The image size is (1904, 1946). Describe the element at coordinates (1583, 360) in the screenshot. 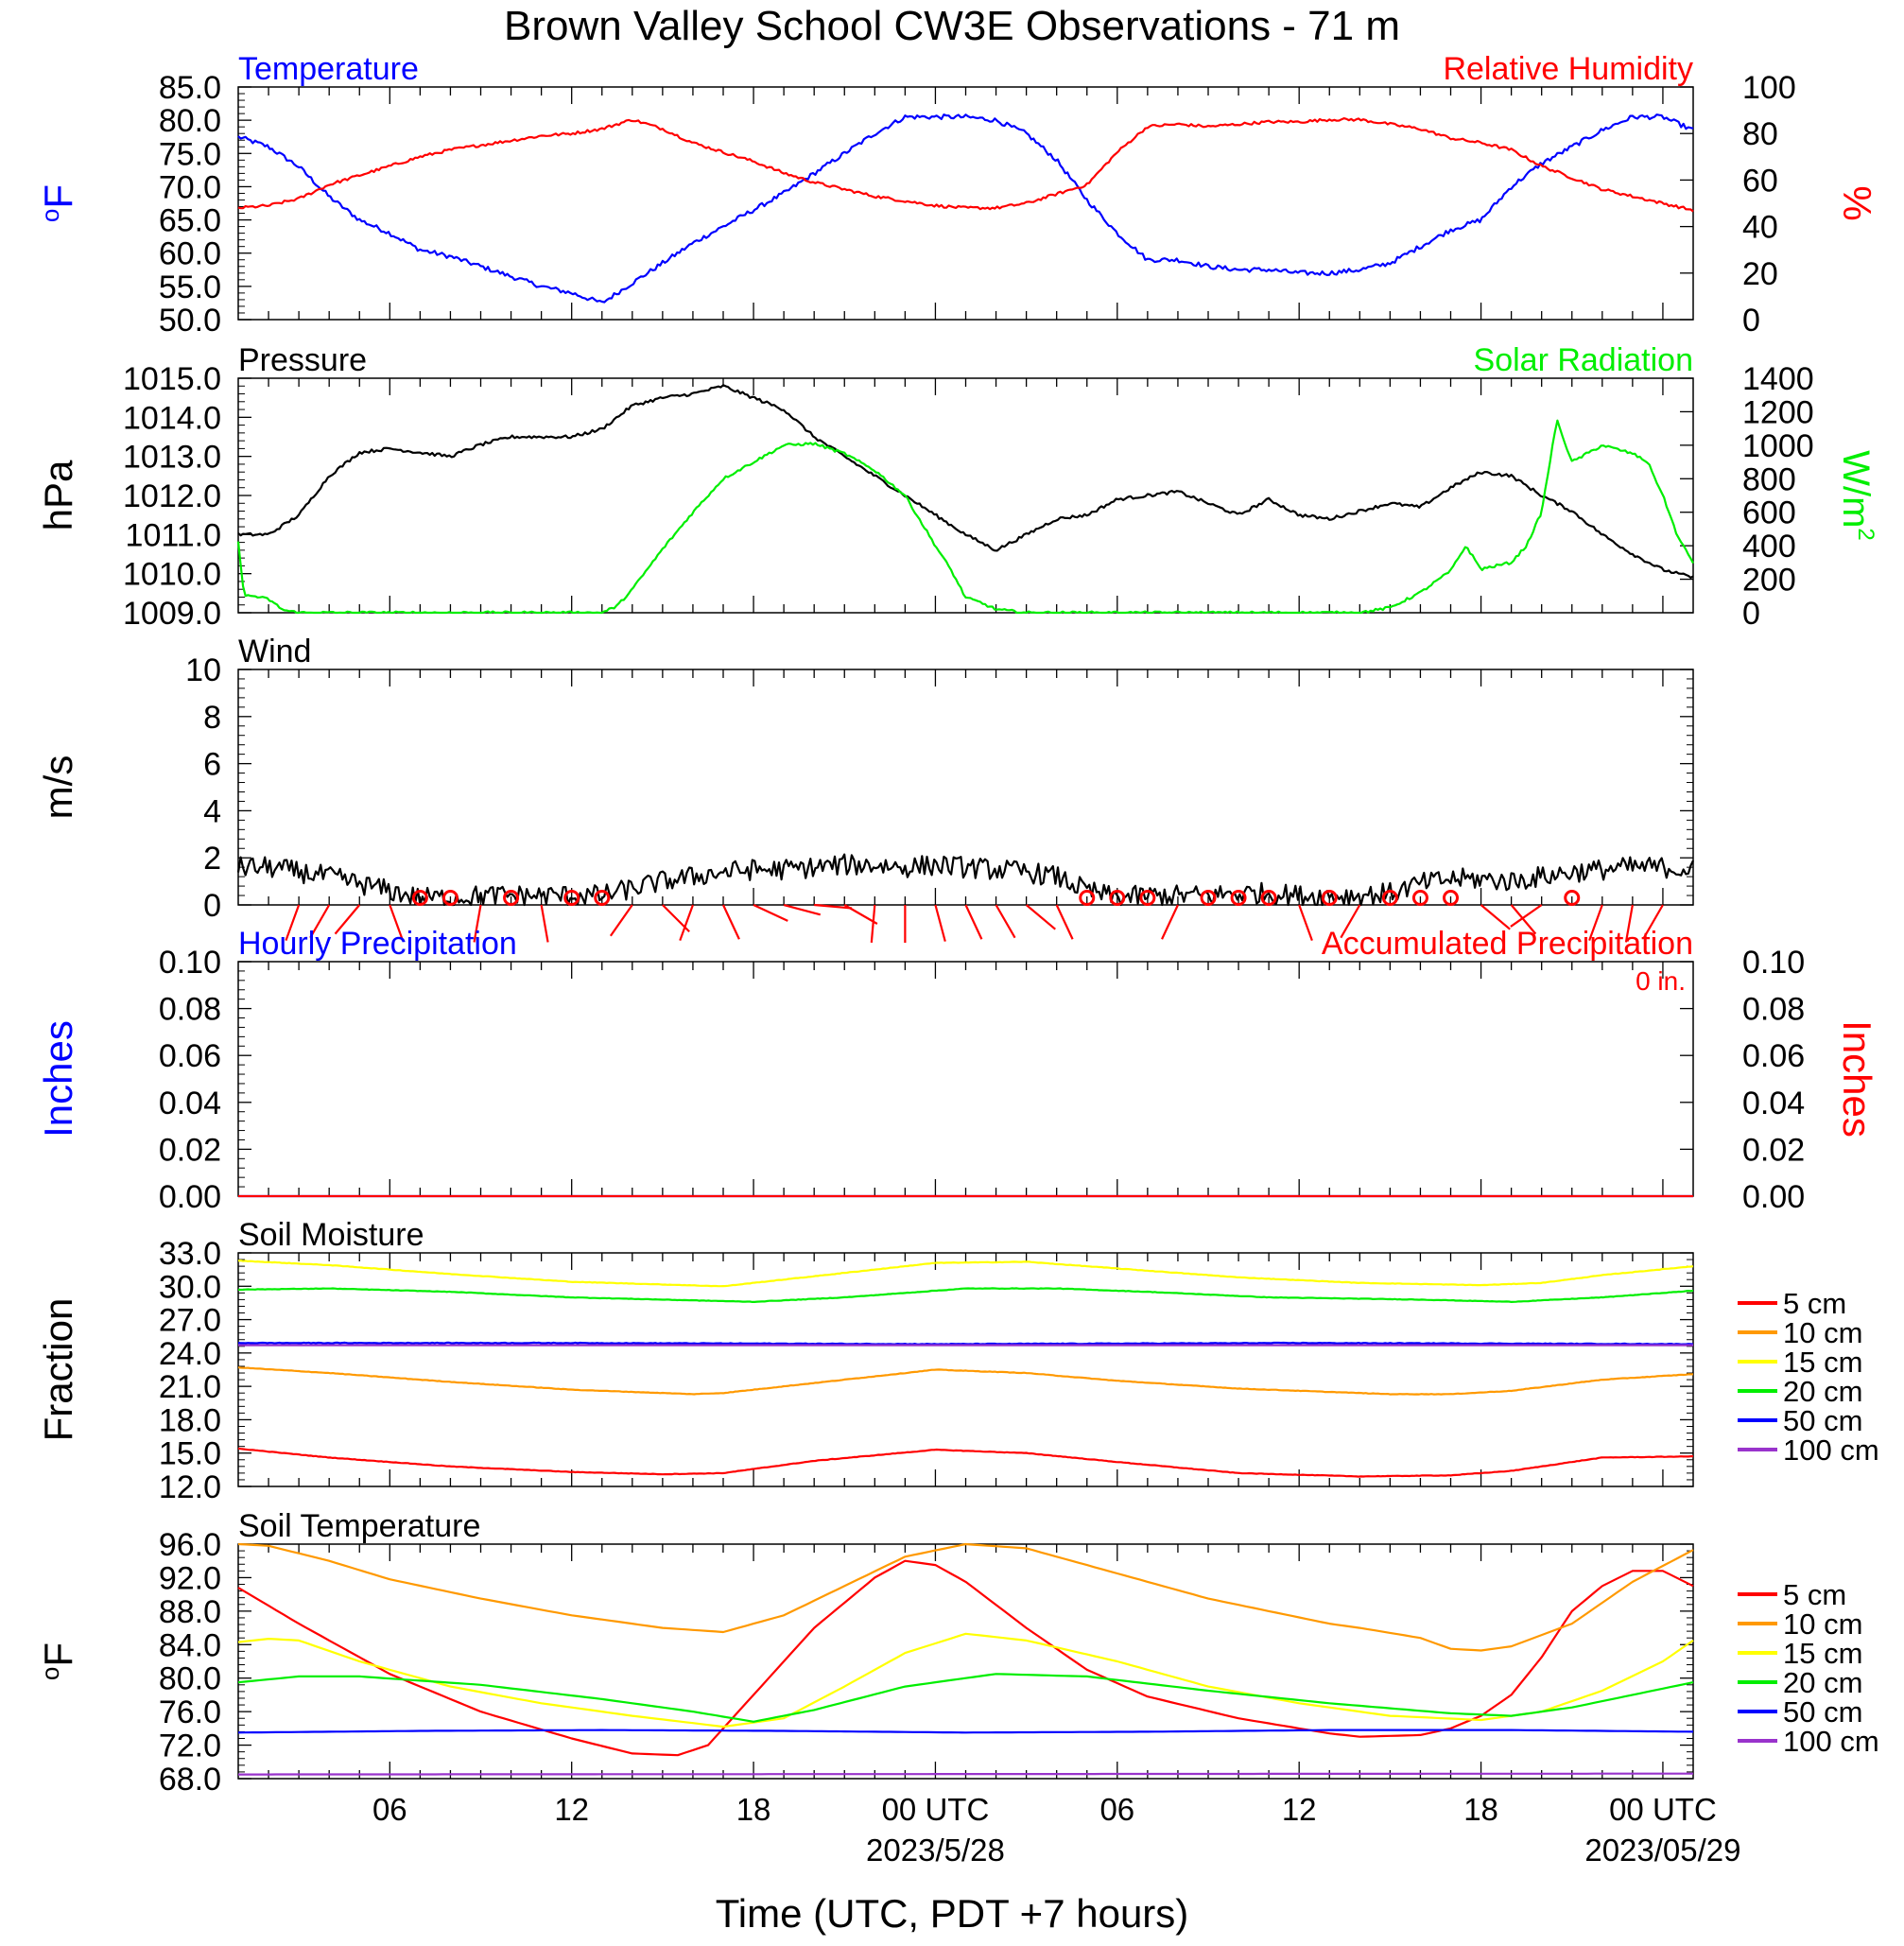

I see `panel-title-right: Solar Radiation` at that location.